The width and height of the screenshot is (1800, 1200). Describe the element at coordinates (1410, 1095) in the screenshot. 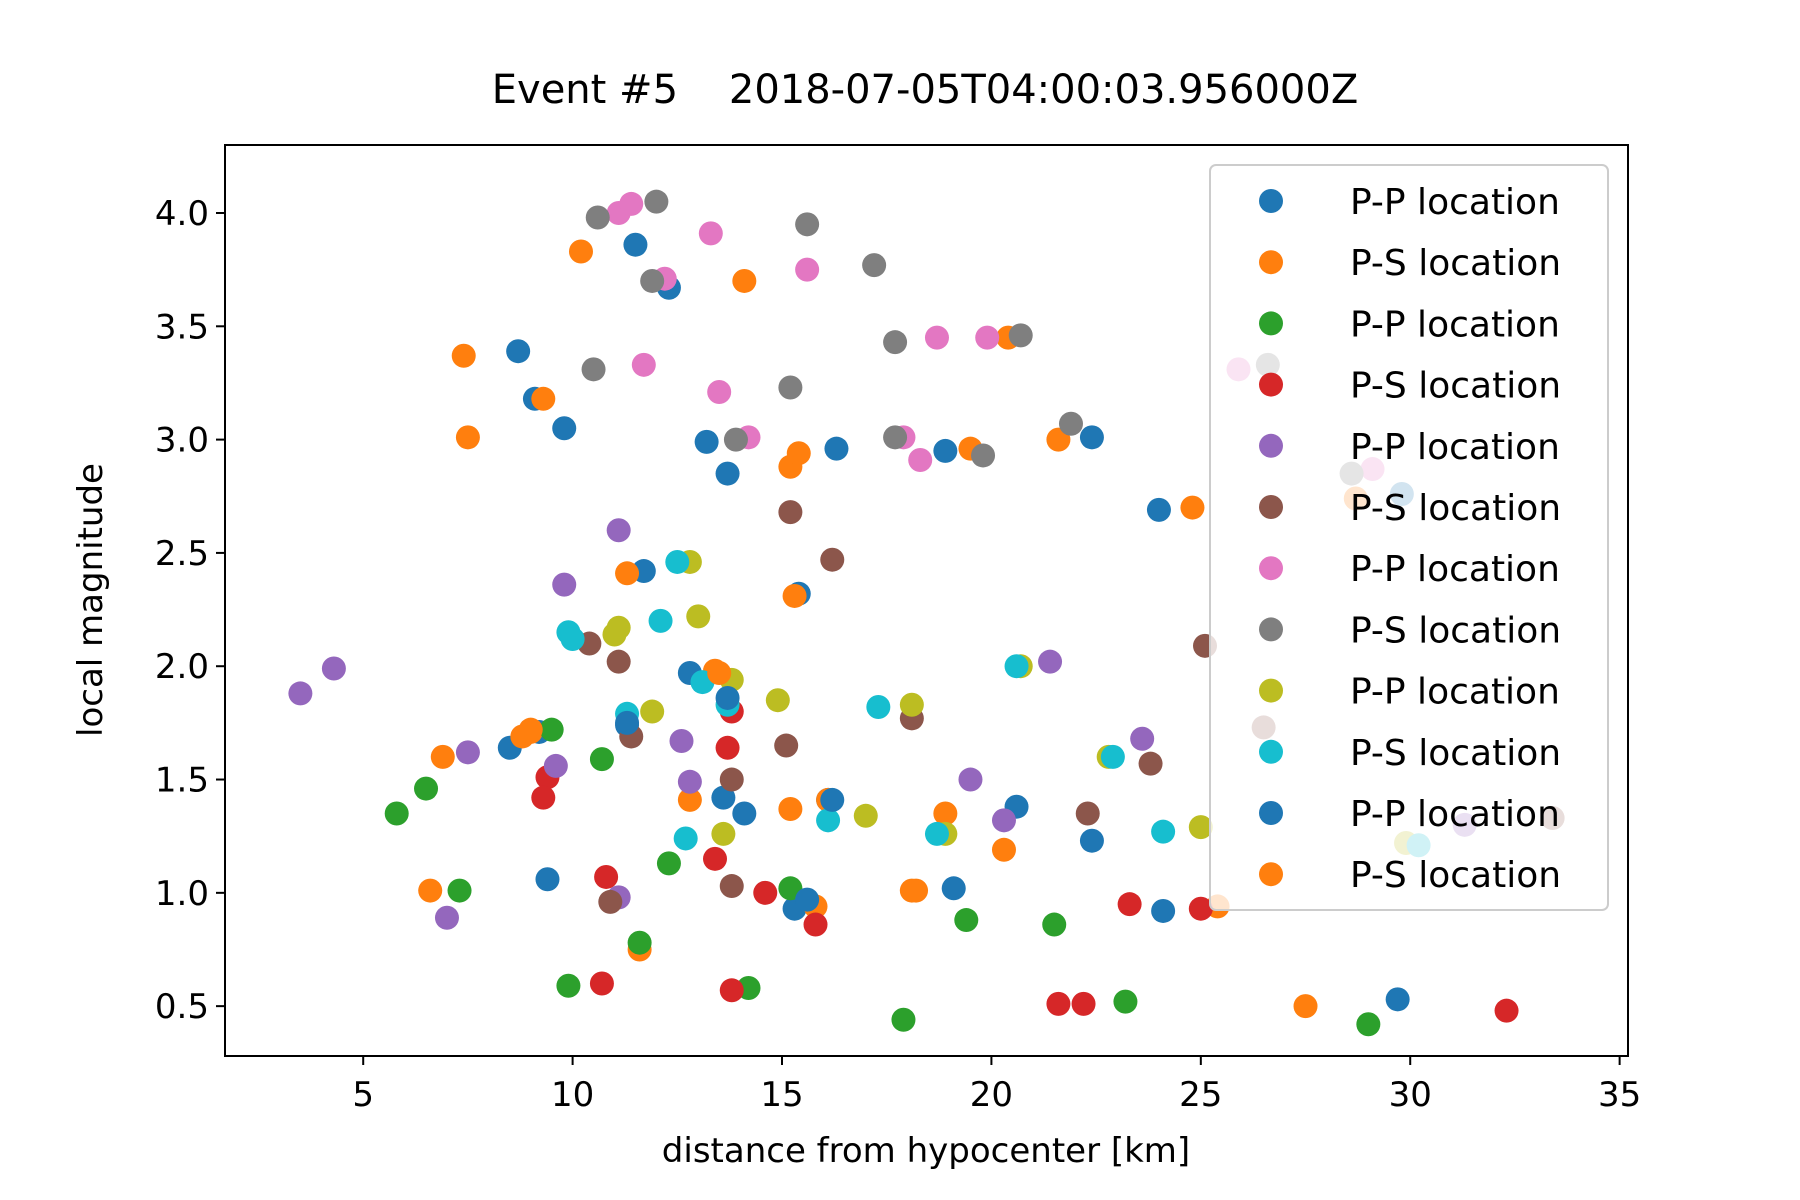

I see `x-tick-label: 30` at that location.